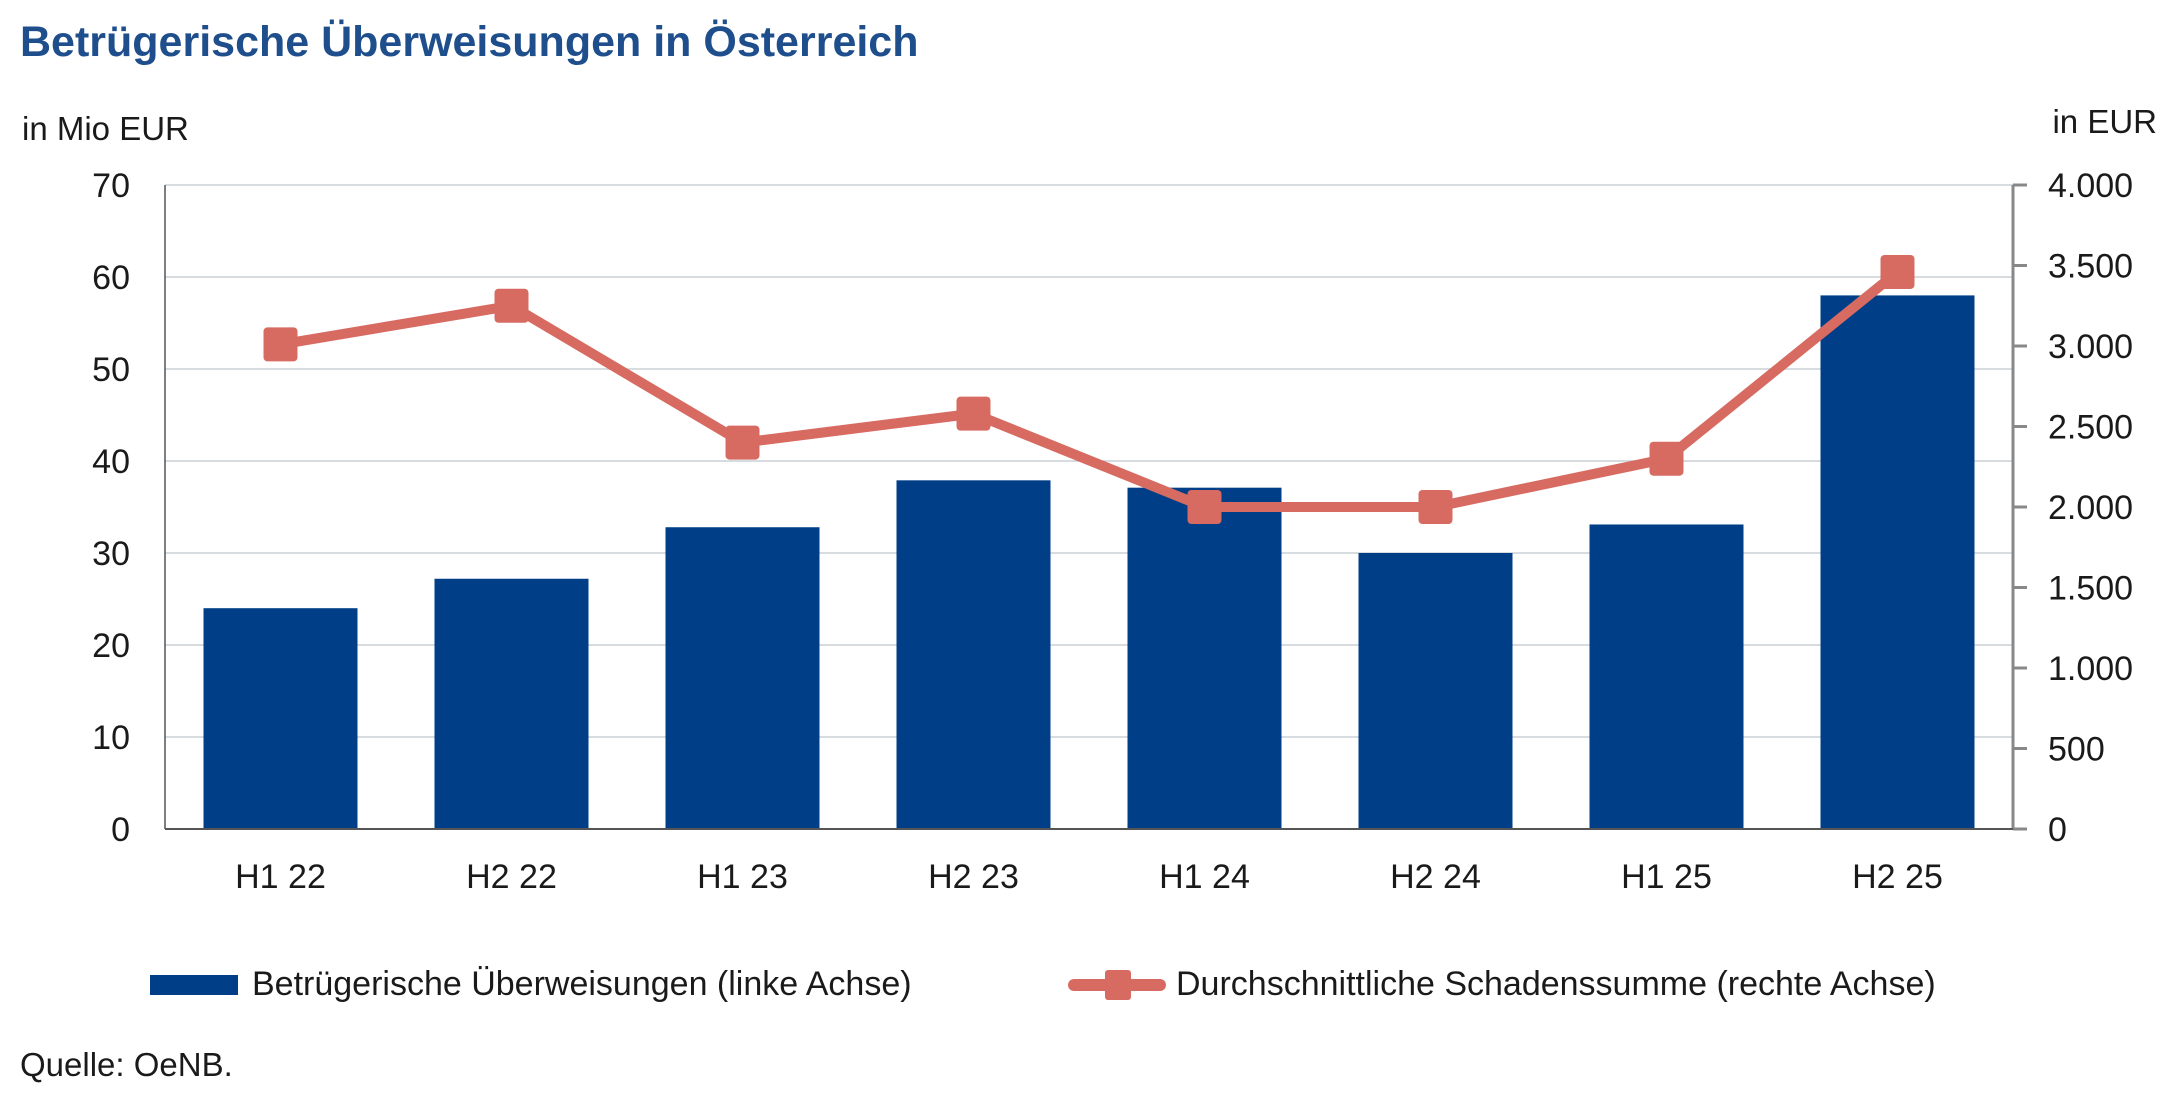 The width and height of the screenshot is (2179, 1098). Describe the element at coordinates (111, 370) in the screenshot. I see `left-axis-tick-label: 50` at that location.